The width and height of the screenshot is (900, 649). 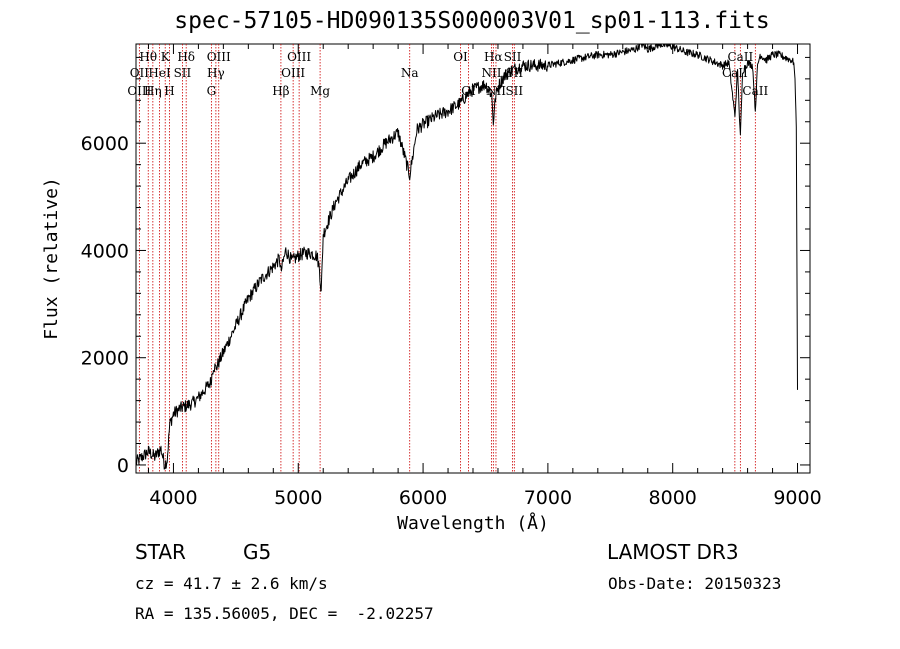 I want to click on redshift-cz: cz = 41.7 ± 2.6 km/s, so click(x=231, y=583).